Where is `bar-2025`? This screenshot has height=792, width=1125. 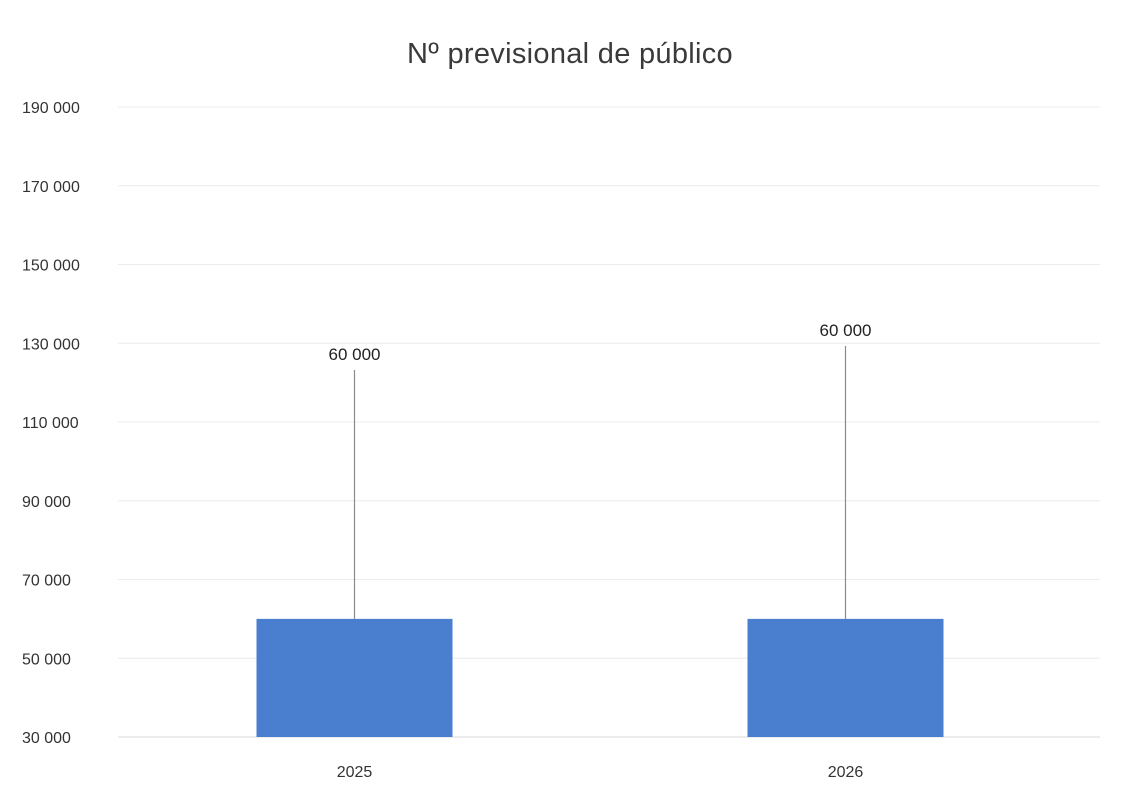
bar-2025 is located at coordinates (354, 677).